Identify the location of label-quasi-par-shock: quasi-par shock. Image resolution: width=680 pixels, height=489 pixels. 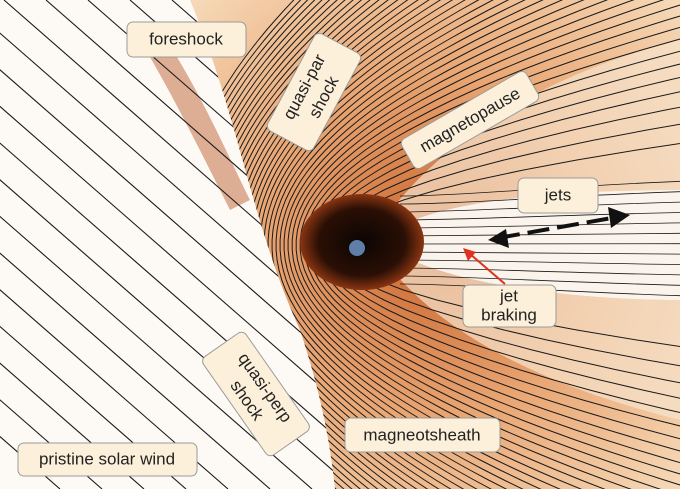
(314, 92).